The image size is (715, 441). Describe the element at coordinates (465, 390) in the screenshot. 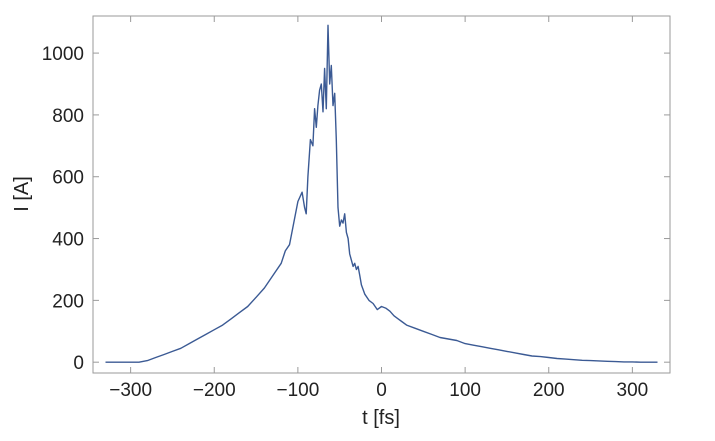

I see `x-tick-label: 100` at that location.